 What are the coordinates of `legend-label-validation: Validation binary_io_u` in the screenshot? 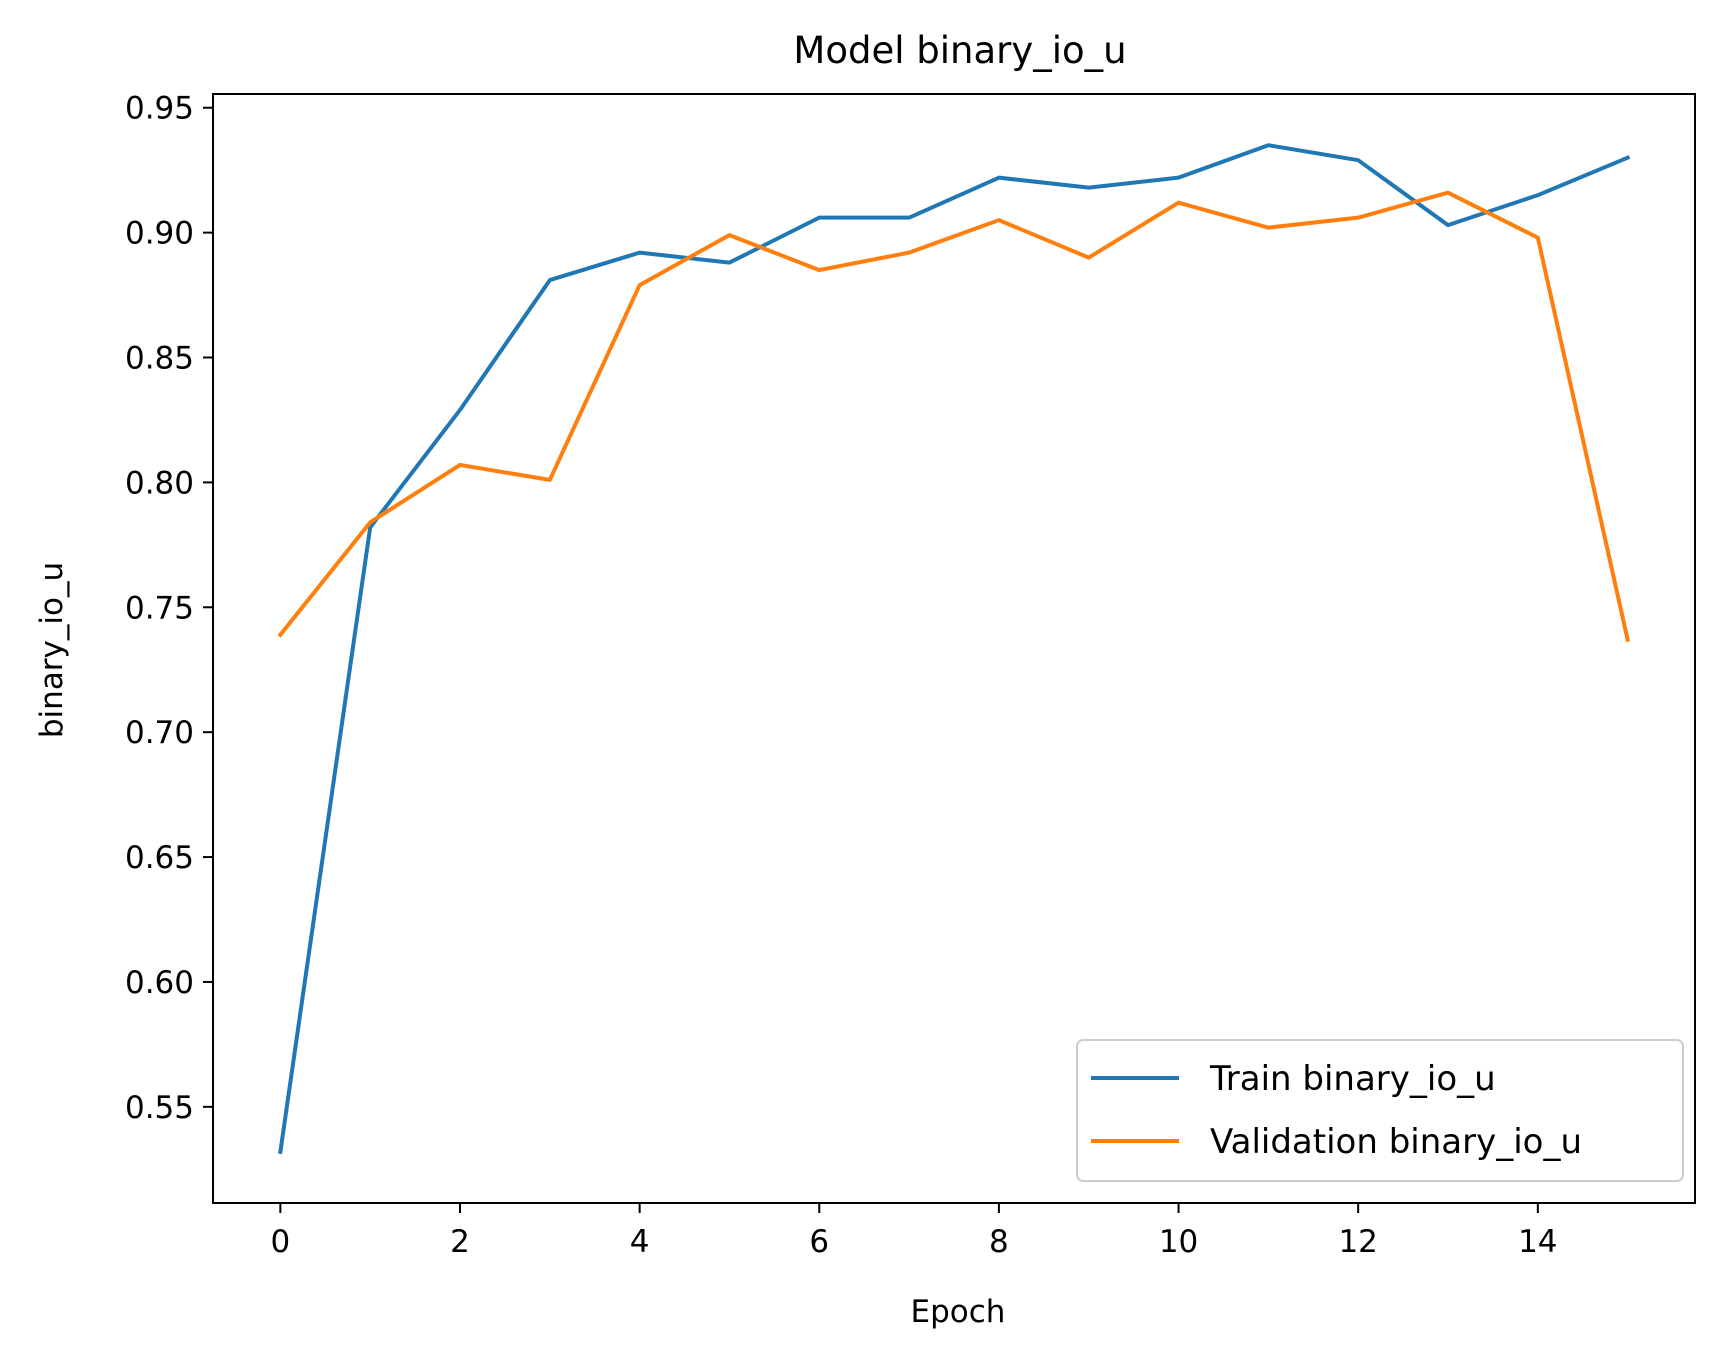 It's located at (1396, 1142).